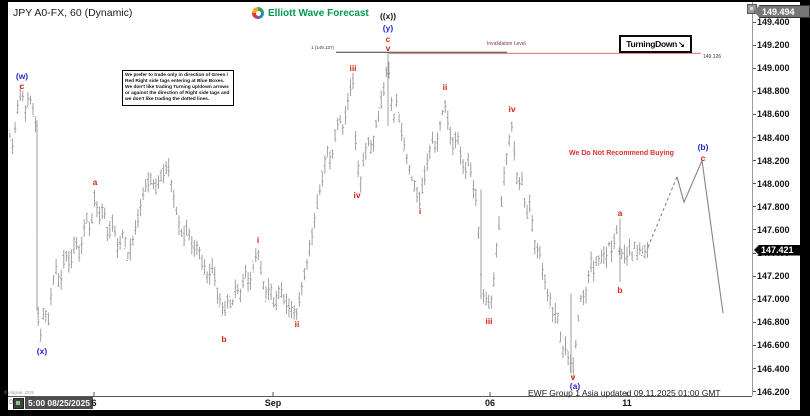 The height and width of the screenshot is (416, 810). Describe the element at coordinates (621, 153) in the screenshot. I see `no-buy-warning: We Do Not Recommend Buying` at that location.